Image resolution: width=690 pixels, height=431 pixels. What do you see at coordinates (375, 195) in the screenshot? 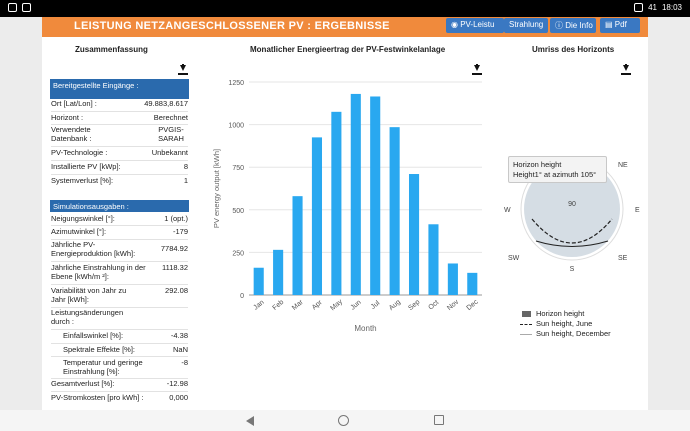
I see `bar-jul` at bounding box center [375, 195].